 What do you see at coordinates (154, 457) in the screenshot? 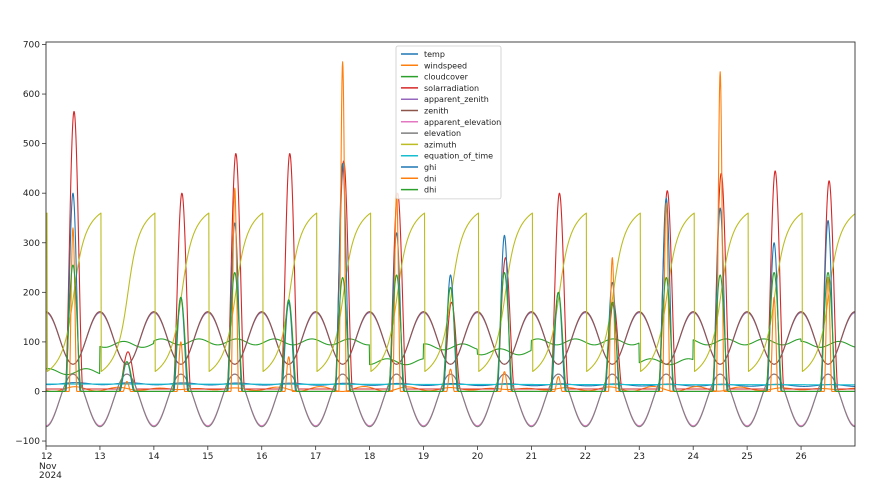
I see `x-tick-label: 14` at bounding box center [154, 457].